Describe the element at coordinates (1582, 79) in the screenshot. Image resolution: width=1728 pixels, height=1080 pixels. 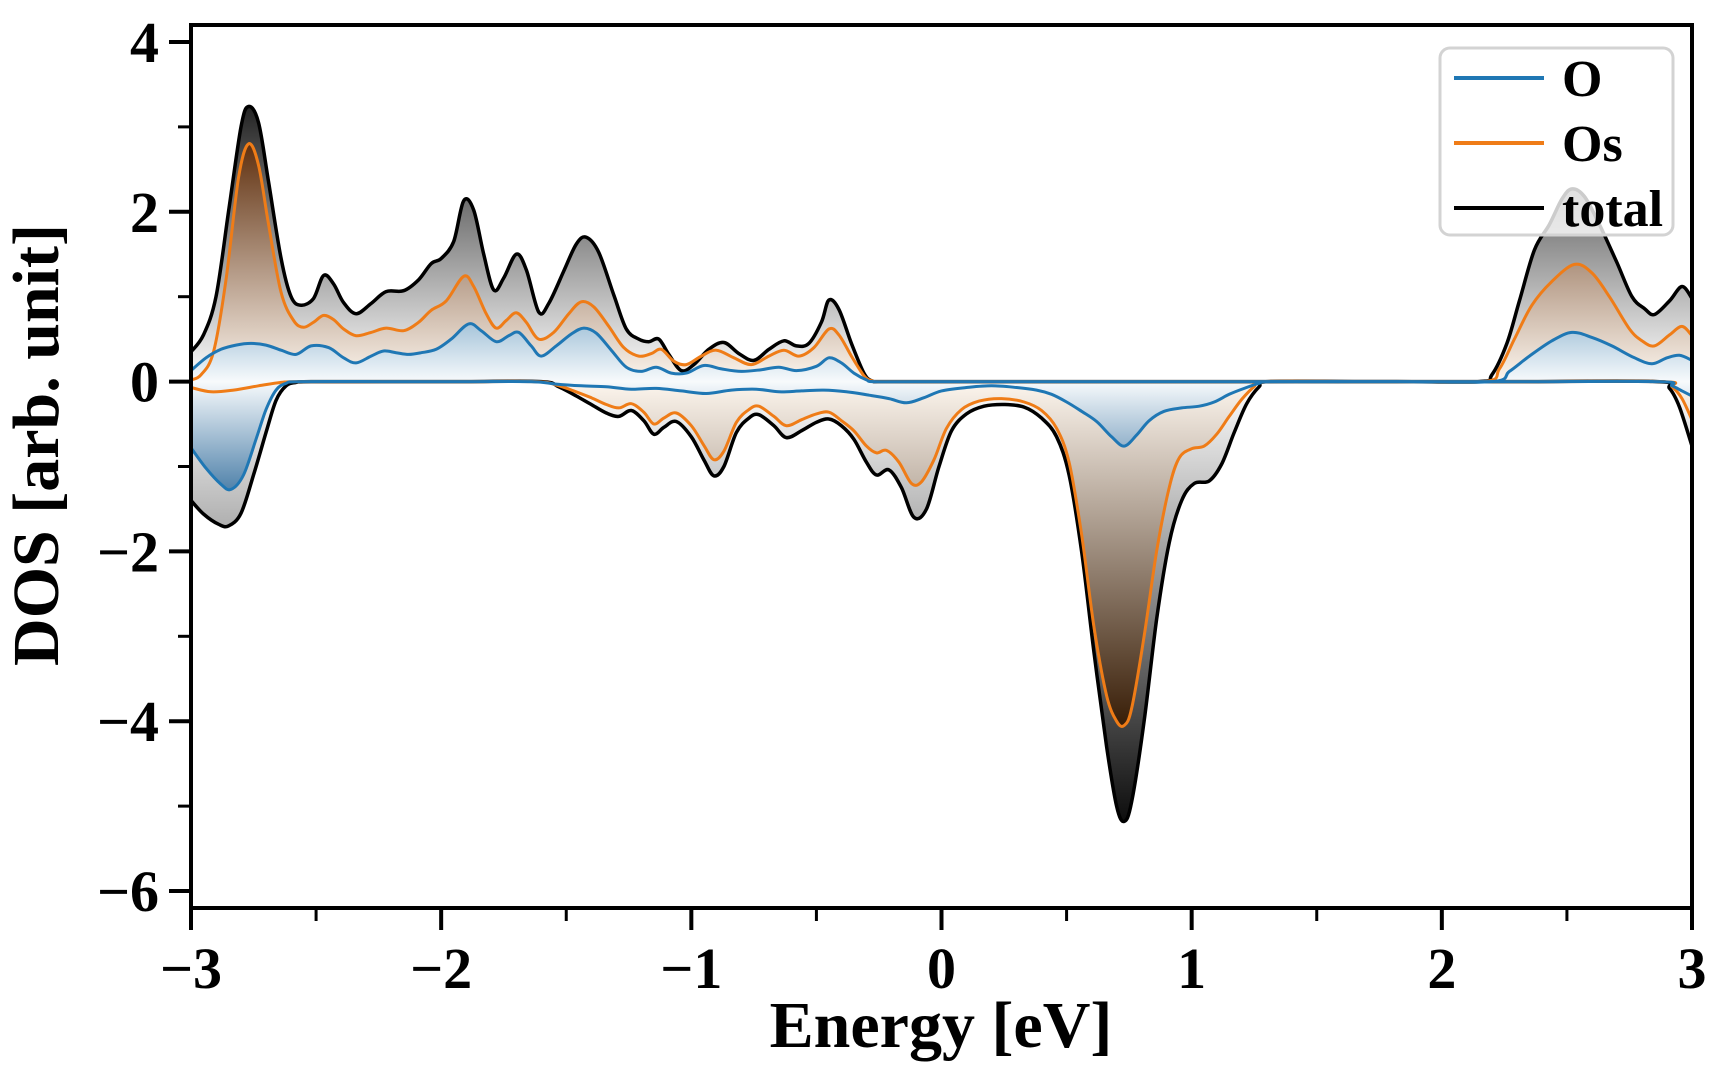
I see `legend-label-o: O` at that location.